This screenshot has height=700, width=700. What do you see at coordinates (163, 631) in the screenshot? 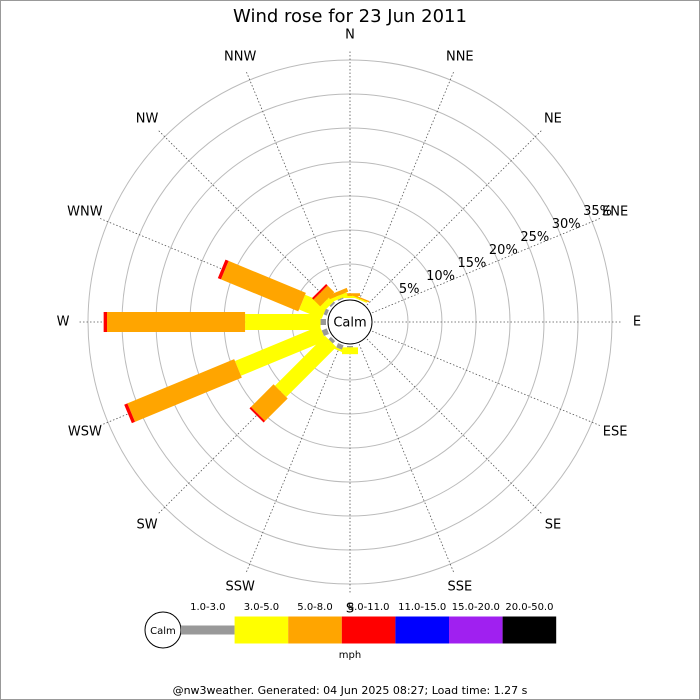
I see `legend-calm-label: Calm` at bounding box center [163, 631].